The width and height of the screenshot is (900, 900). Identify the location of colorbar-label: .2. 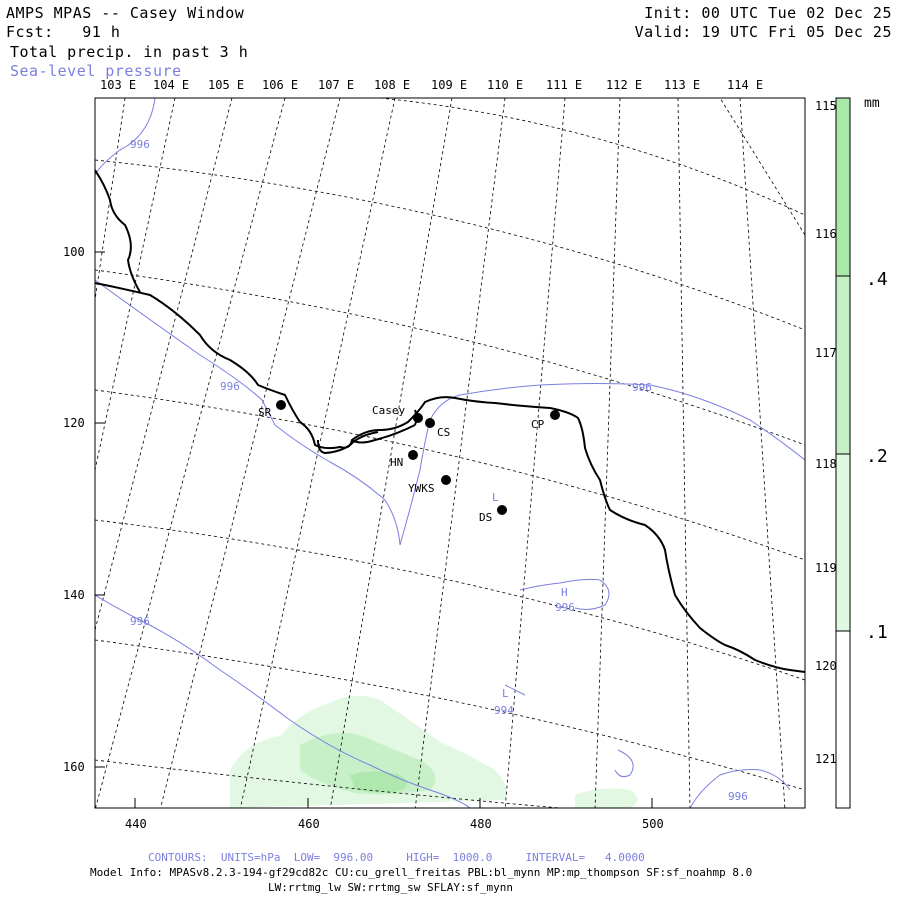
(877, 456).